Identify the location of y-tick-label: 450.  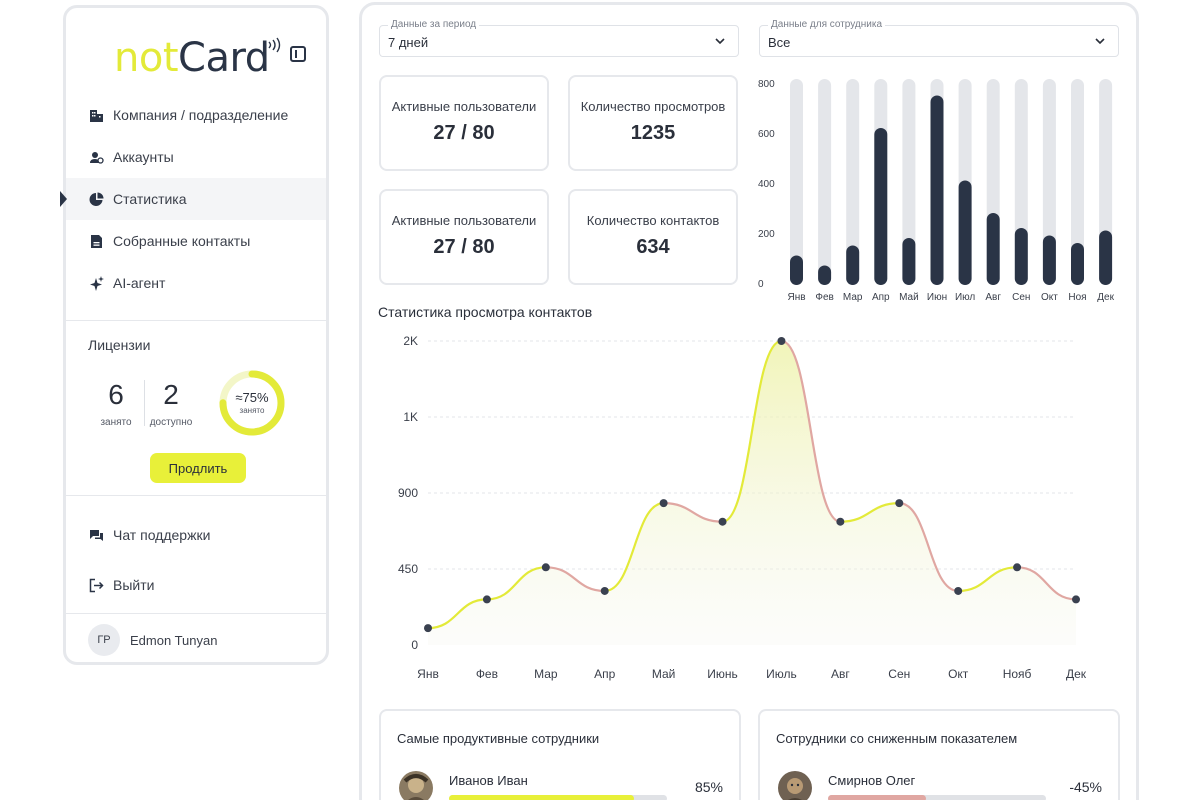
(408, 569).